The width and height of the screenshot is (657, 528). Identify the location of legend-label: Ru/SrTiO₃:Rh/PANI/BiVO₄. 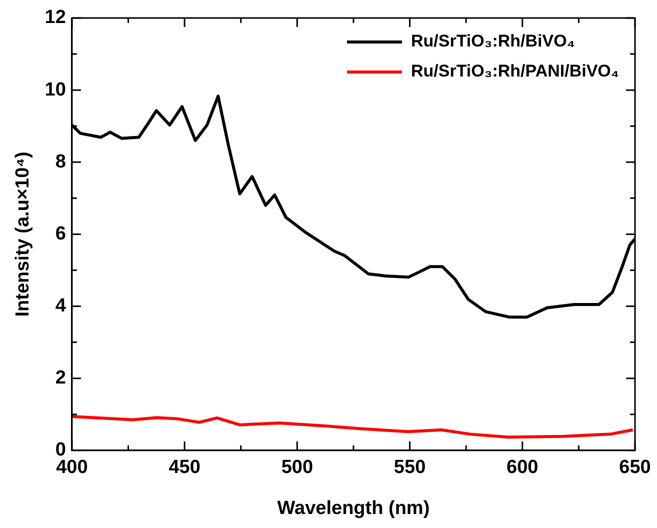
(515, 71).